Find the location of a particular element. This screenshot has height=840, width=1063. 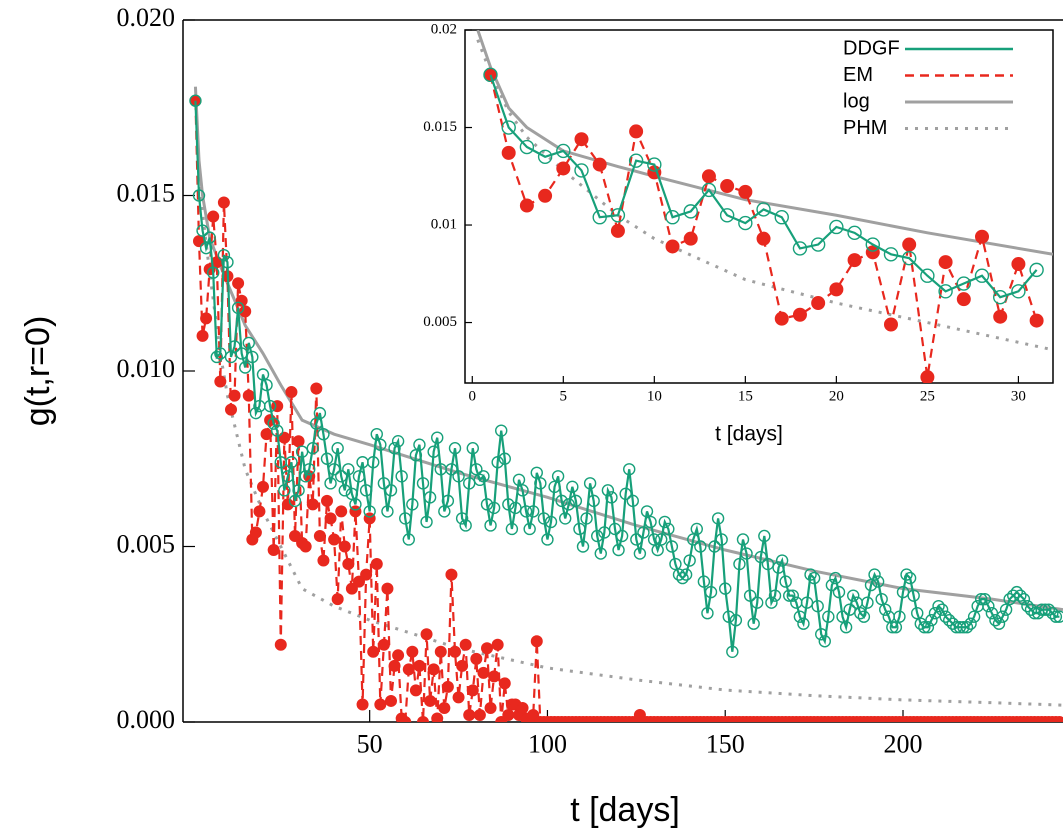

legend-label: PHM is located at coordinates (865, 128).